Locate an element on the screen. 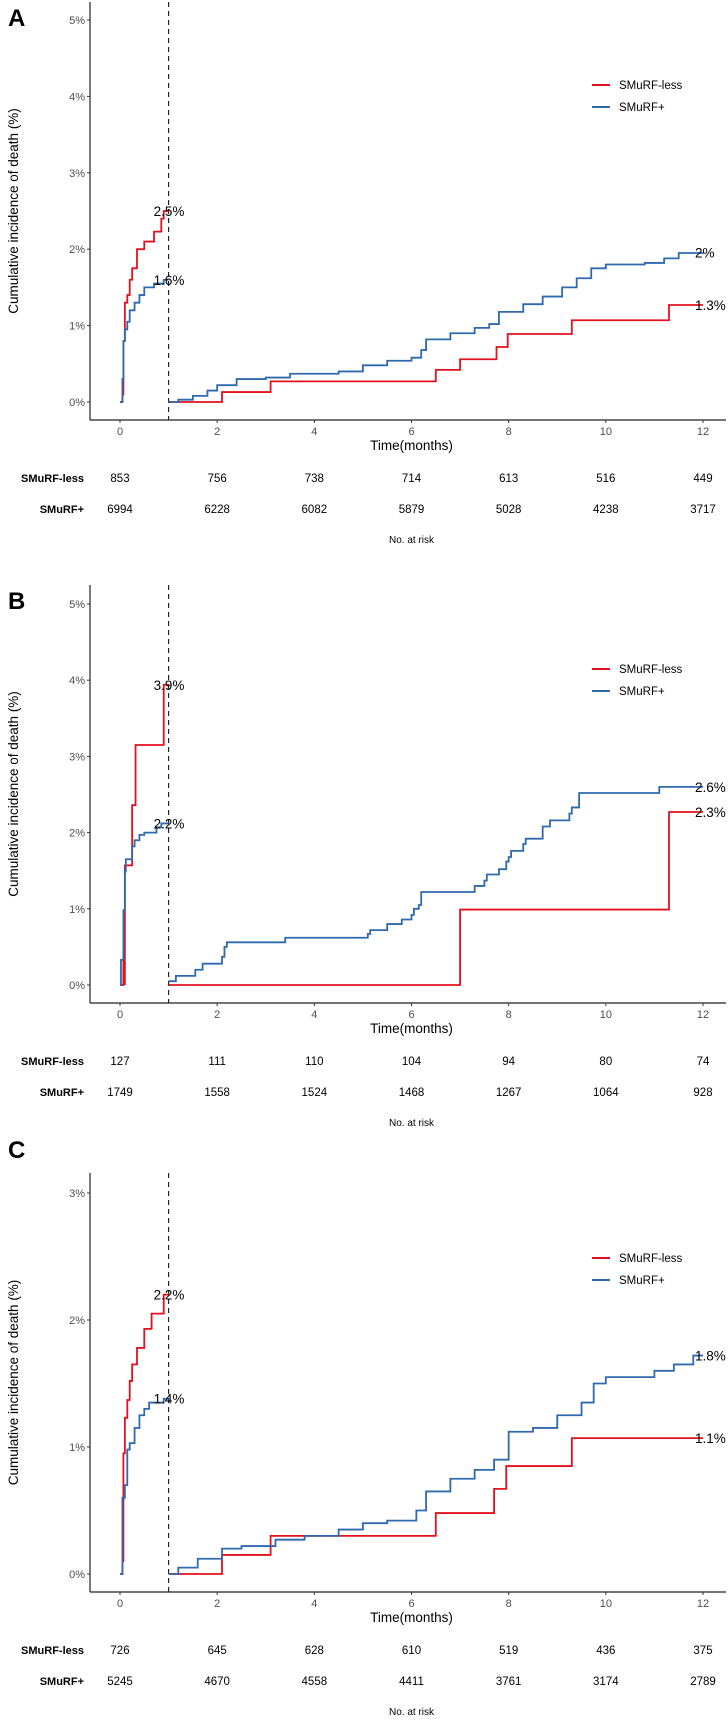 This screenshot has height=1720, width=728. landmark-value-label: 1.6% is located at coordinates (169, 280).